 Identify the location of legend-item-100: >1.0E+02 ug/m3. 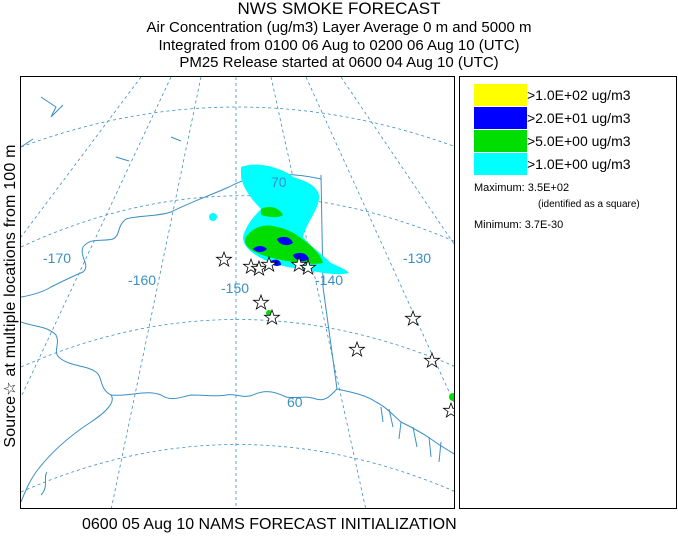
(574, 95).